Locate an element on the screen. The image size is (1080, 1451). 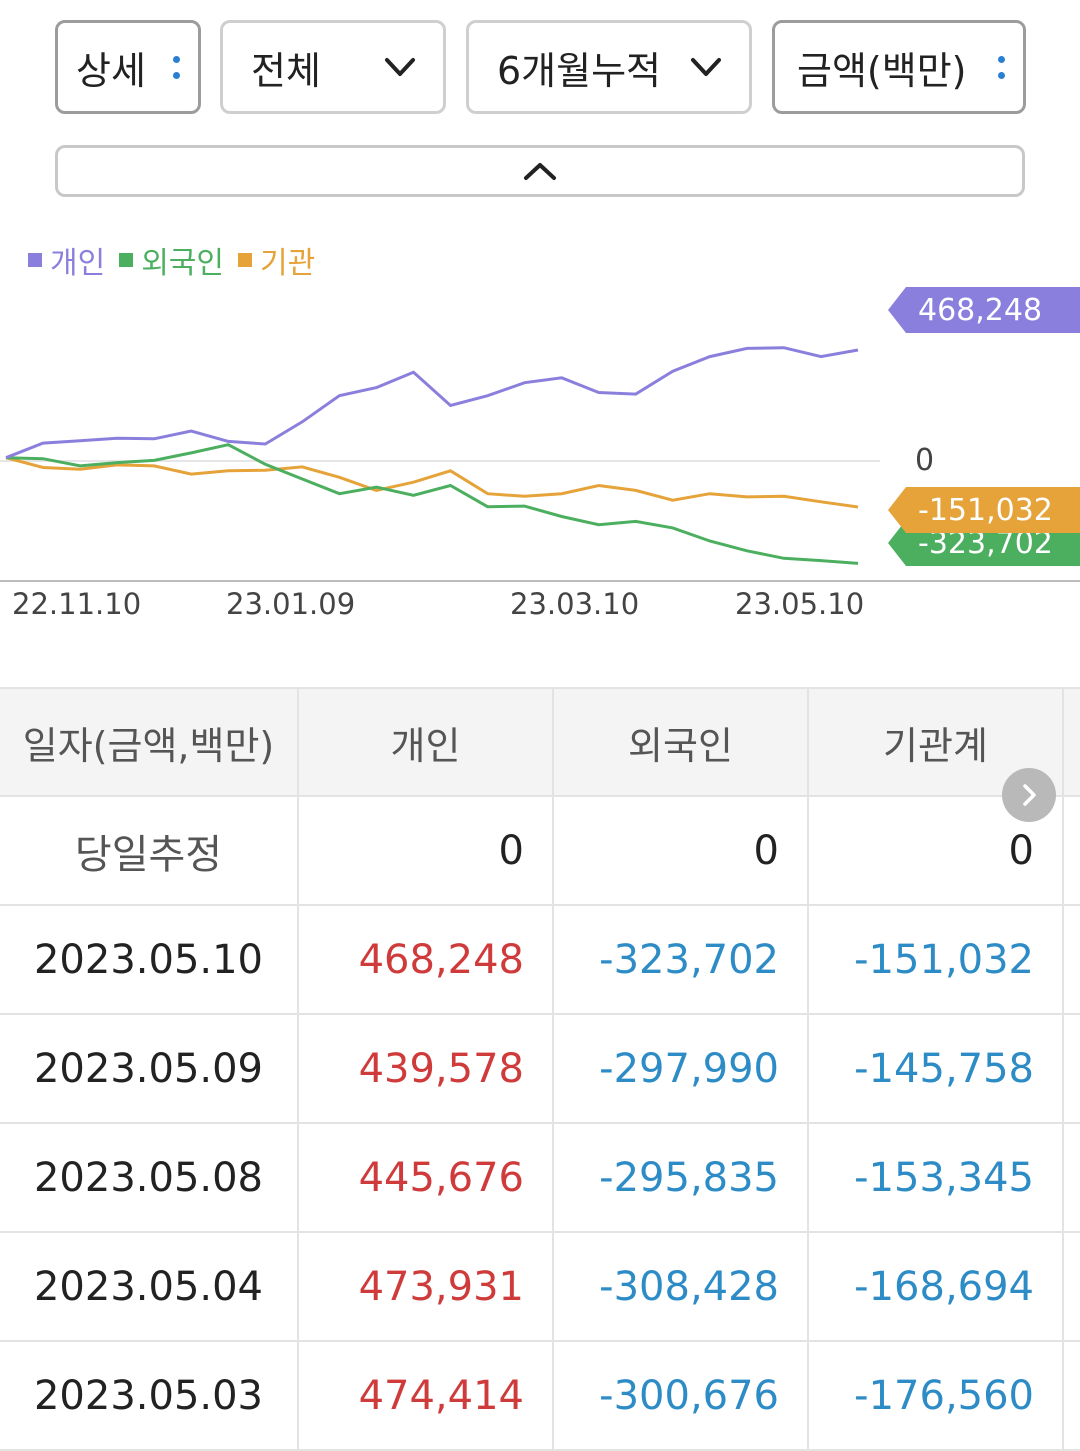
legend-individual: 개인 is located at coordinates (66, 260).